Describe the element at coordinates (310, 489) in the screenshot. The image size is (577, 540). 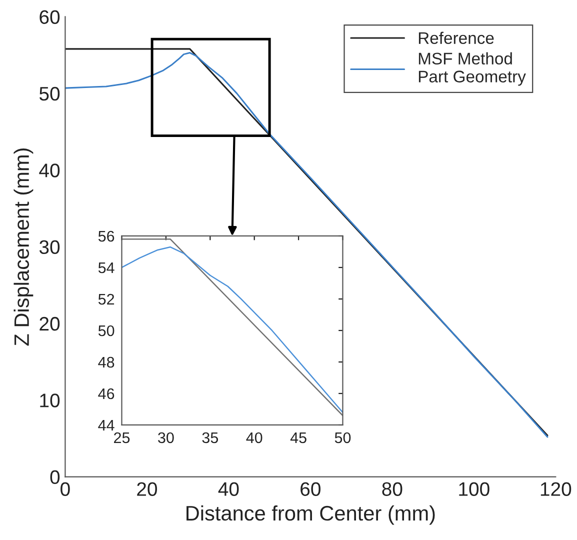
I see `x-tick-label: 60` at that location.